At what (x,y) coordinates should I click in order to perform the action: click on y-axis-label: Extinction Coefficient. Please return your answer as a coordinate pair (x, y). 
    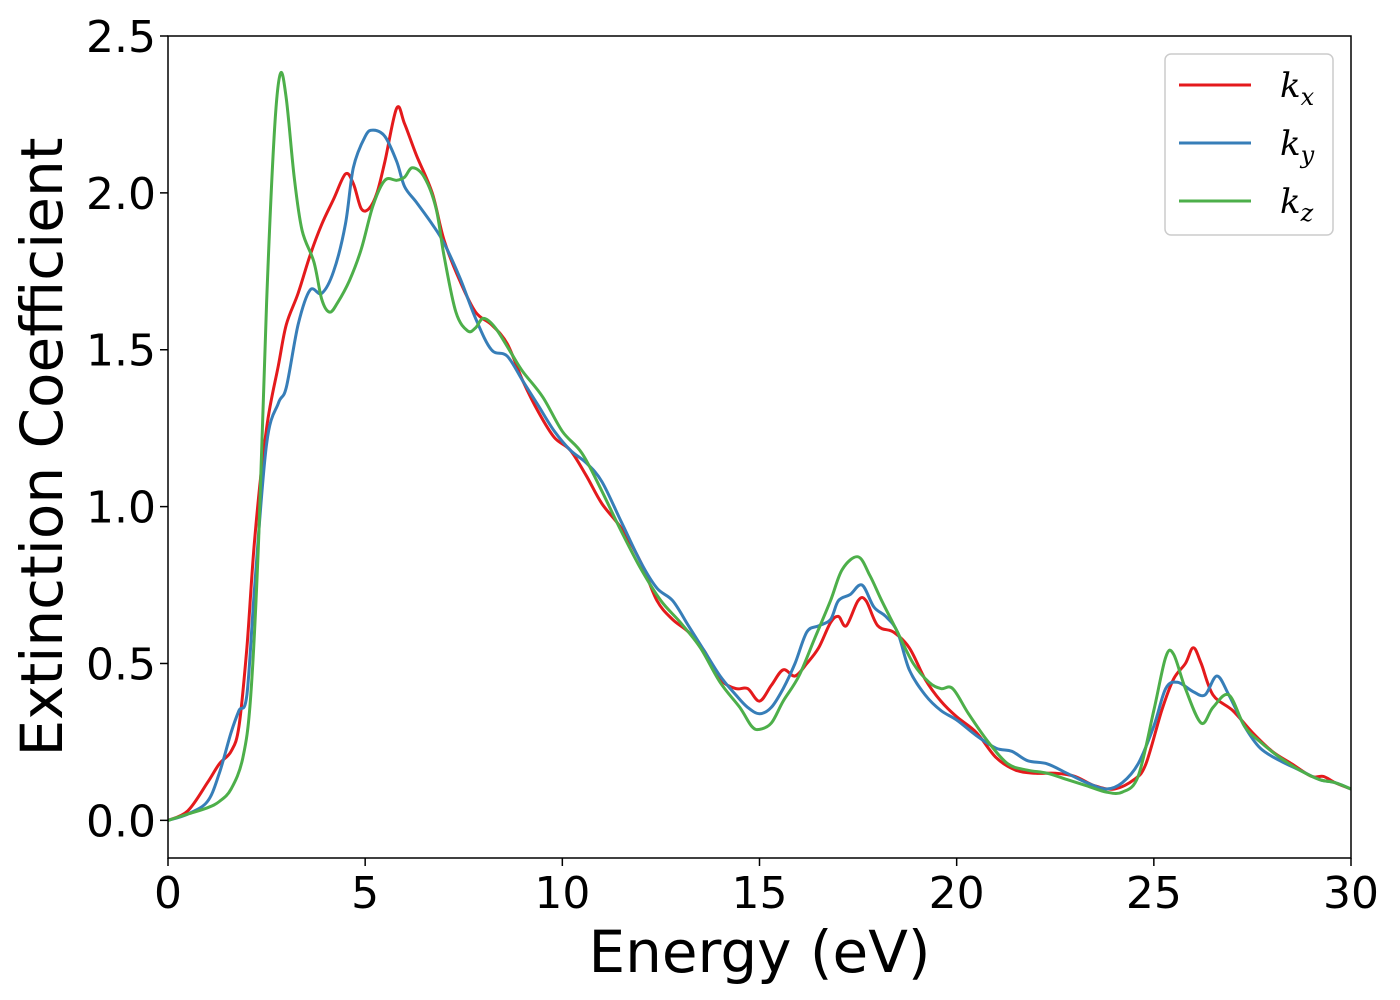
    Looking at the image, I should click on (42, 447).